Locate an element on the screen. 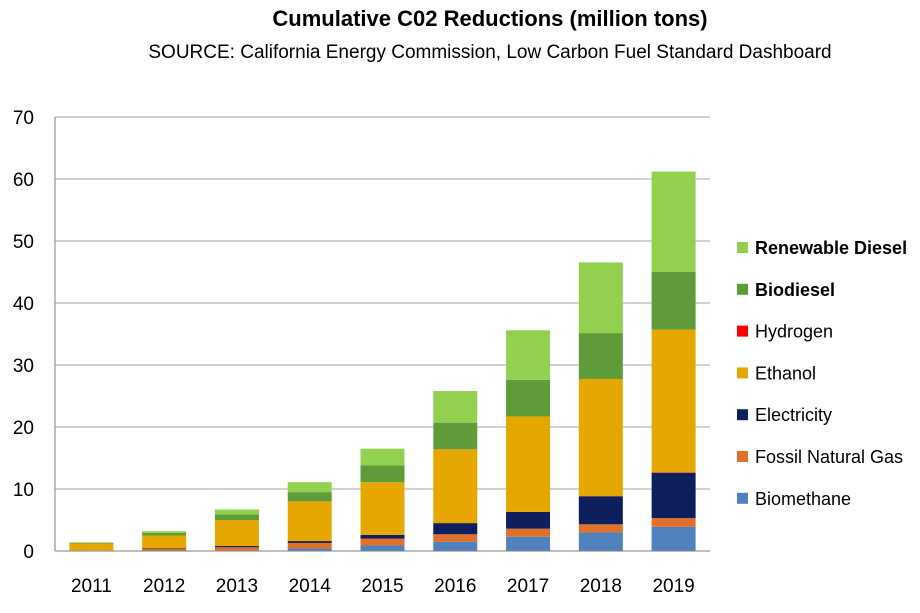 Image resolution: width=920 pixels, height=613 pixels. bar-2015-renewable-diesel is located at coordinates (382, 457).